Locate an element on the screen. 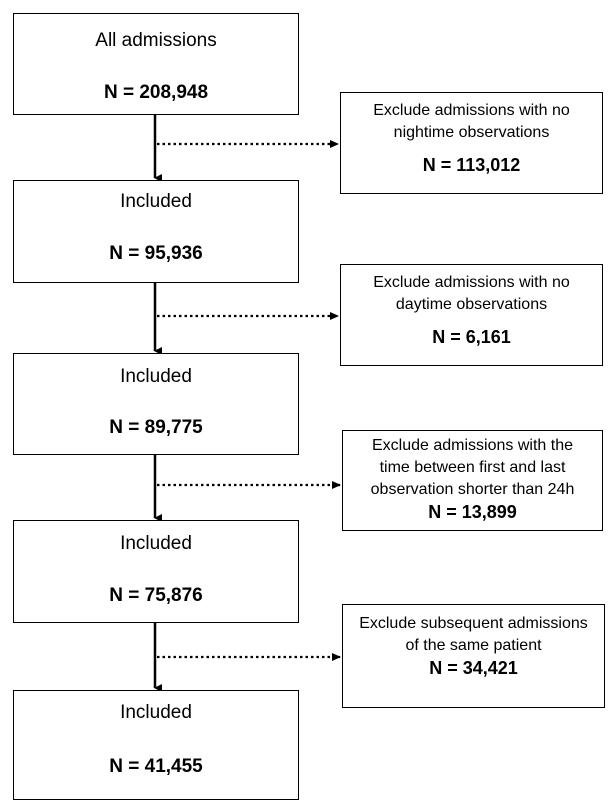  exclusion-count: N = 13,899 is located at coordinates (472, 512).